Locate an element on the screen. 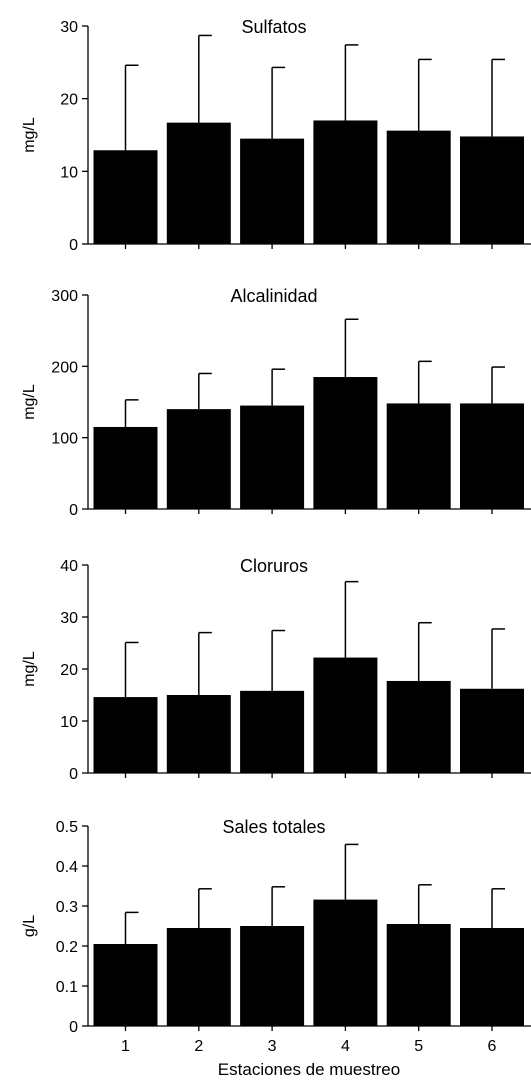 This screenshot has height=1083, width=531. x-axis-label: Estaciones de muestreo is located at coordinates (309, 1069).